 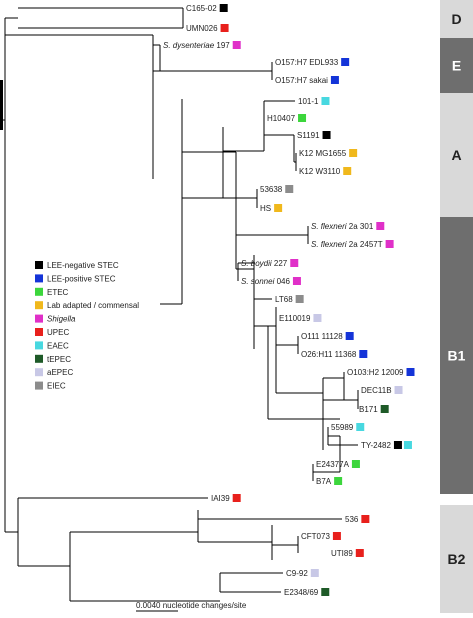 I want to click on leaf-label-l1011: 101-1, so click(x=308, y=101).